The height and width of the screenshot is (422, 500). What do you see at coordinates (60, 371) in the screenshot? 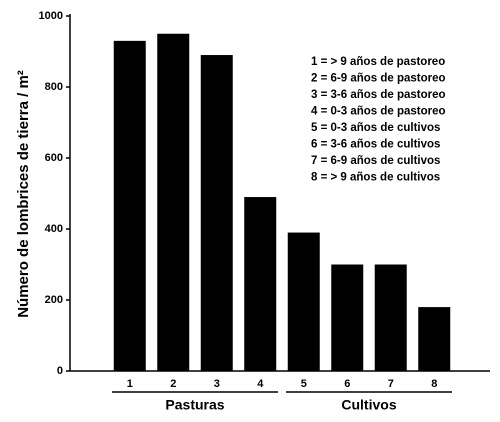
I see `y-tick-label: 0` at bounding box center [60, 371].